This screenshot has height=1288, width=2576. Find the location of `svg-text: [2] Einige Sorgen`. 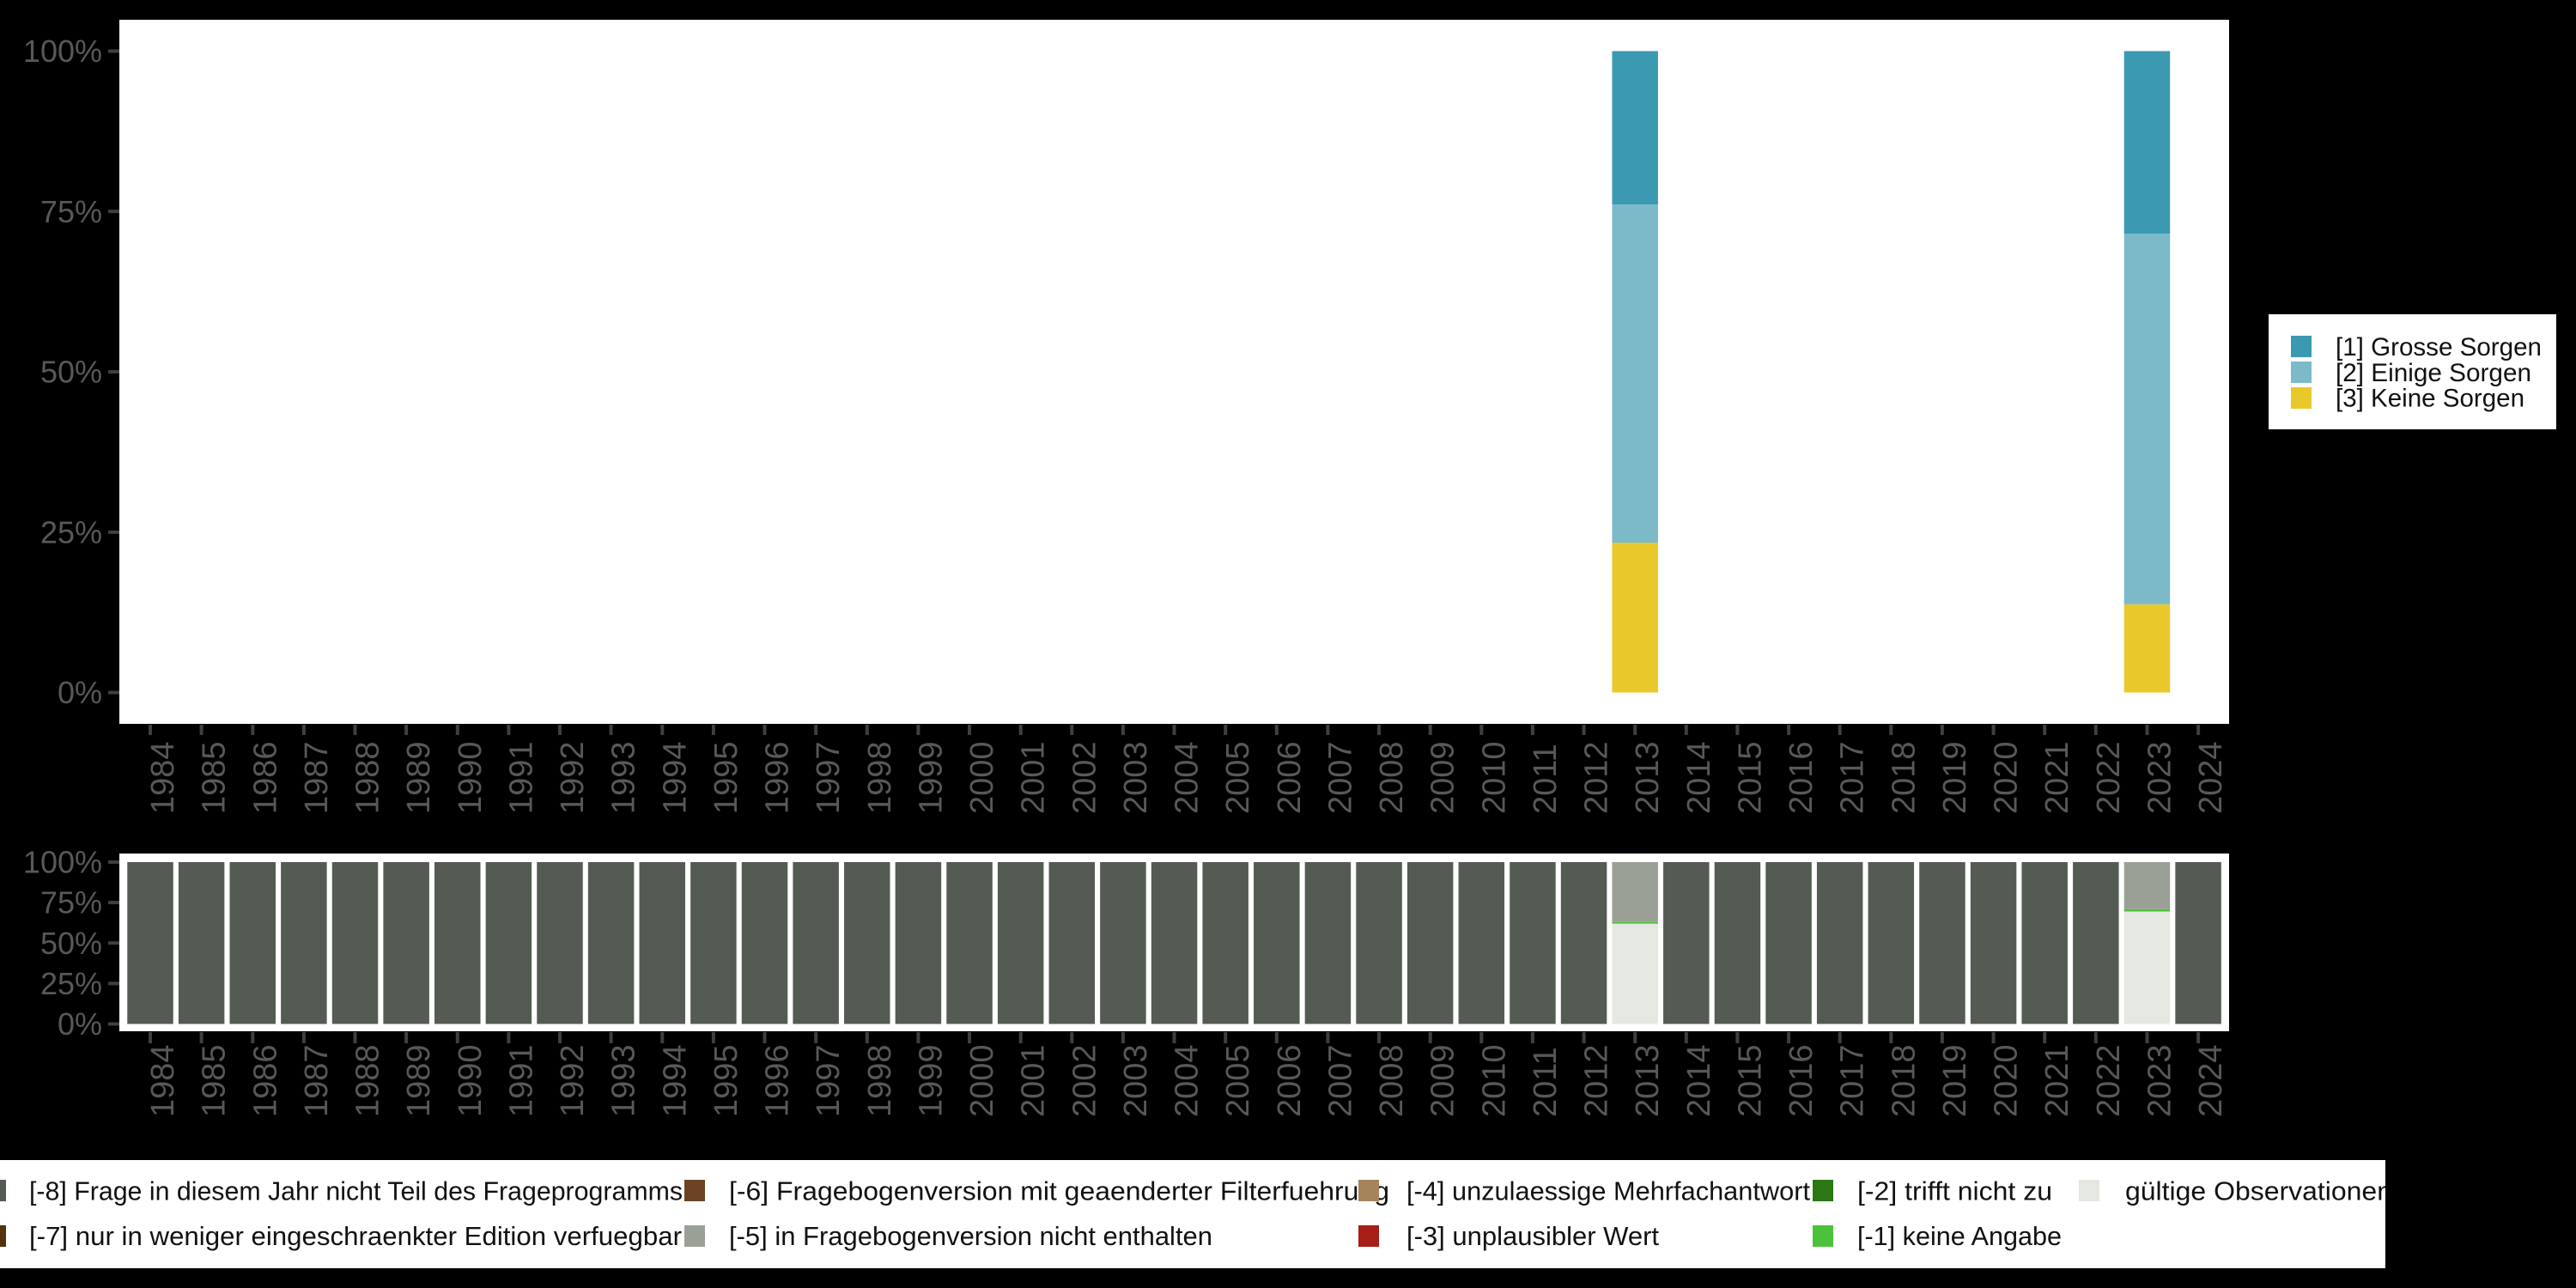

svg-text: [2] Einige Sorgen is located at coordinates (2434, 373).